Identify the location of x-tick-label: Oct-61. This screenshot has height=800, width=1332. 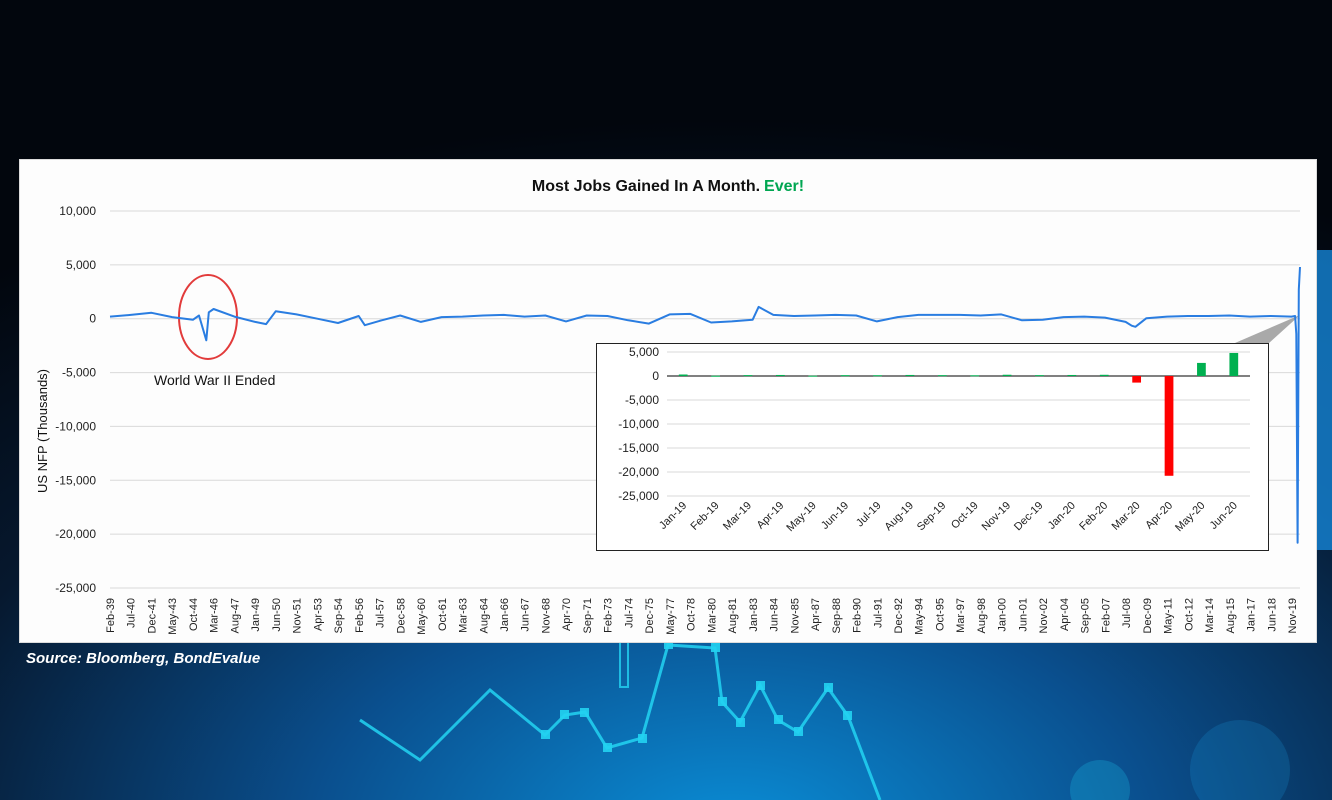
(443, 614).